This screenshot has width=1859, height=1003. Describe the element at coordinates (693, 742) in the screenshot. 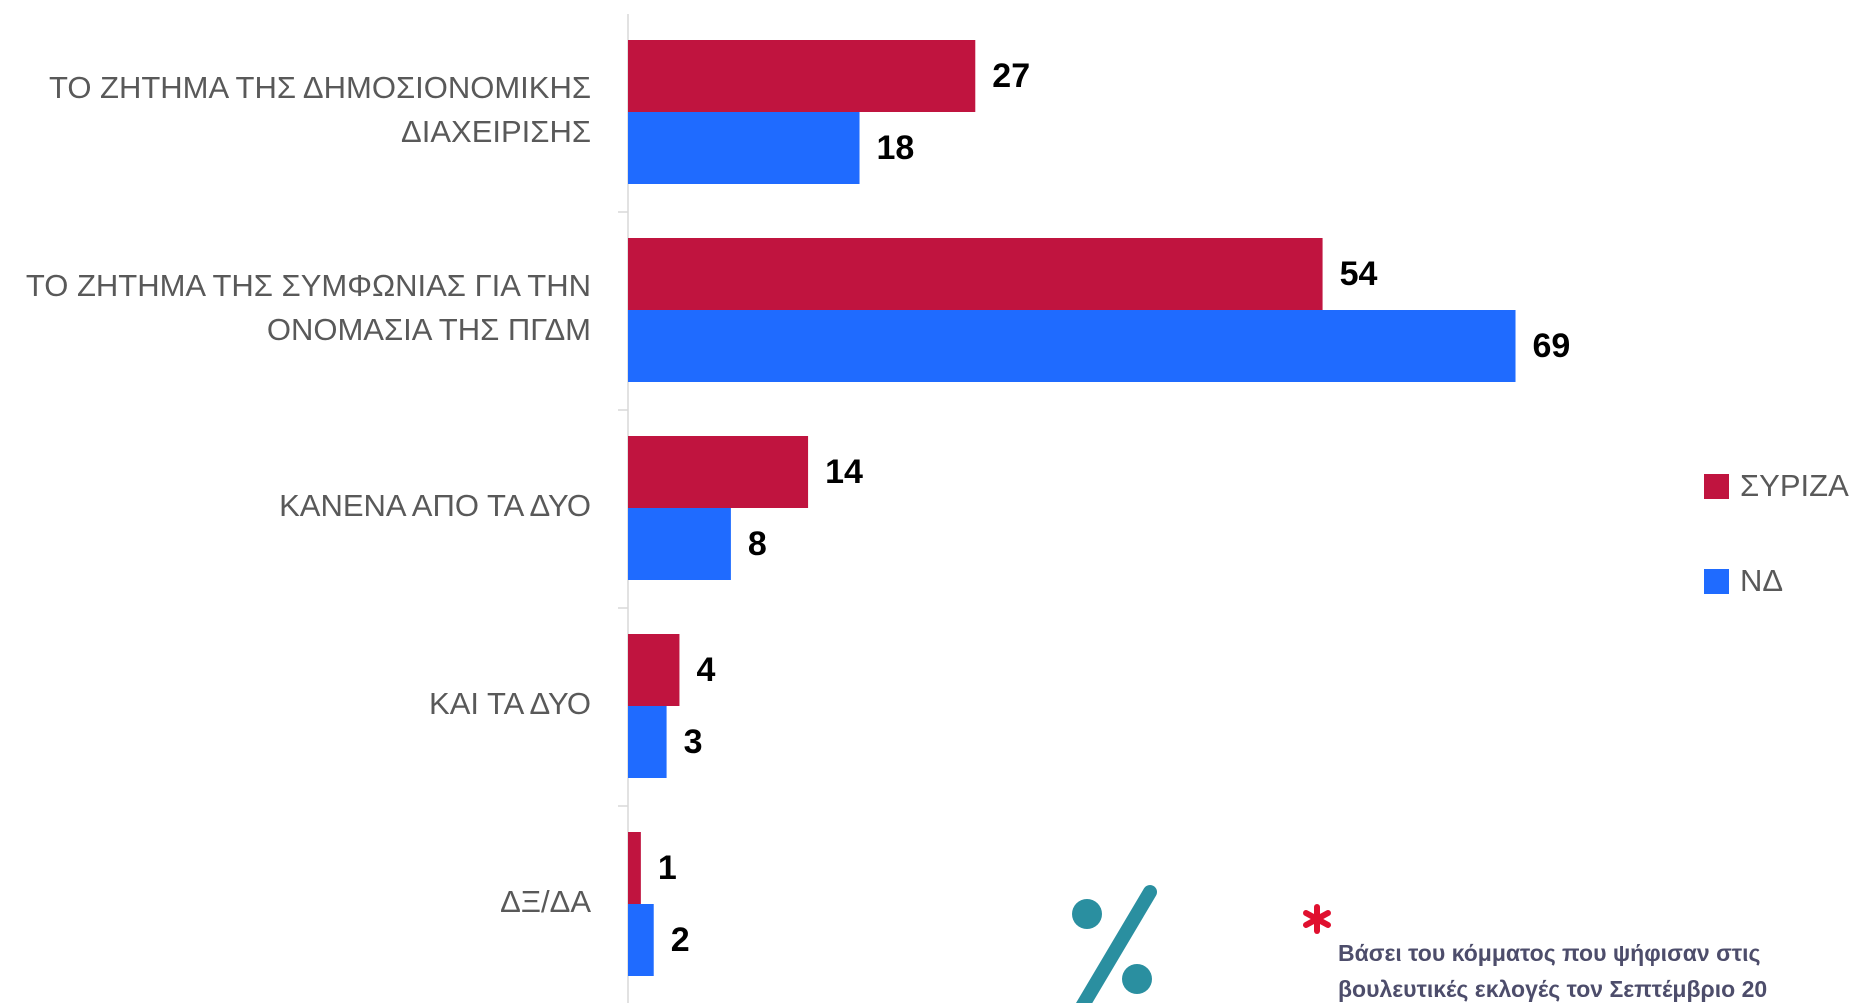

I see `value-label: 3` at that location.